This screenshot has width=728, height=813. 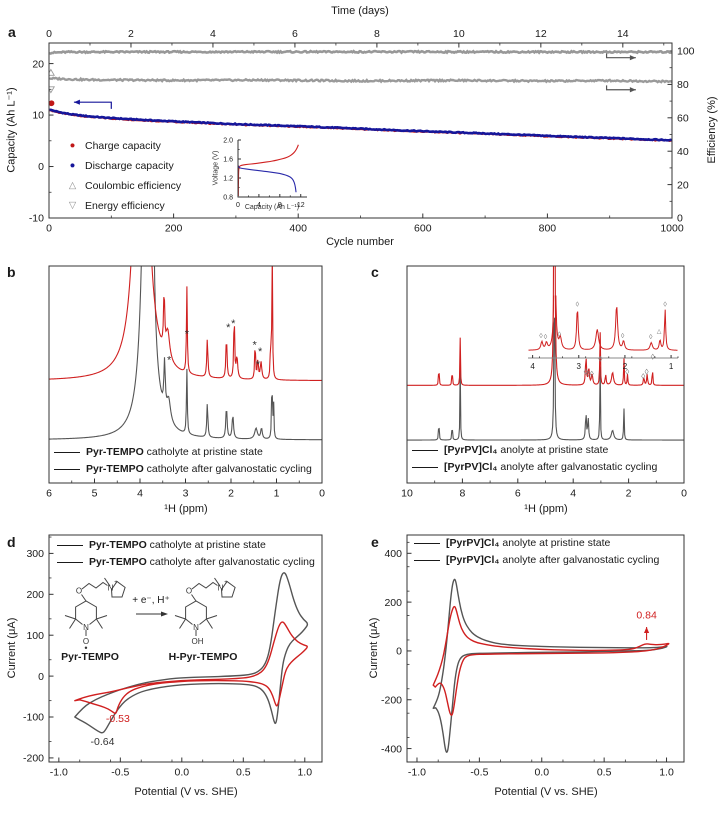 What do you see at coordinates (510, 450) in the screenshot?
I see `legend-pristine: [PyrPV]Cl₄ anolyte at pristine state` at bounding box center [510, 450].